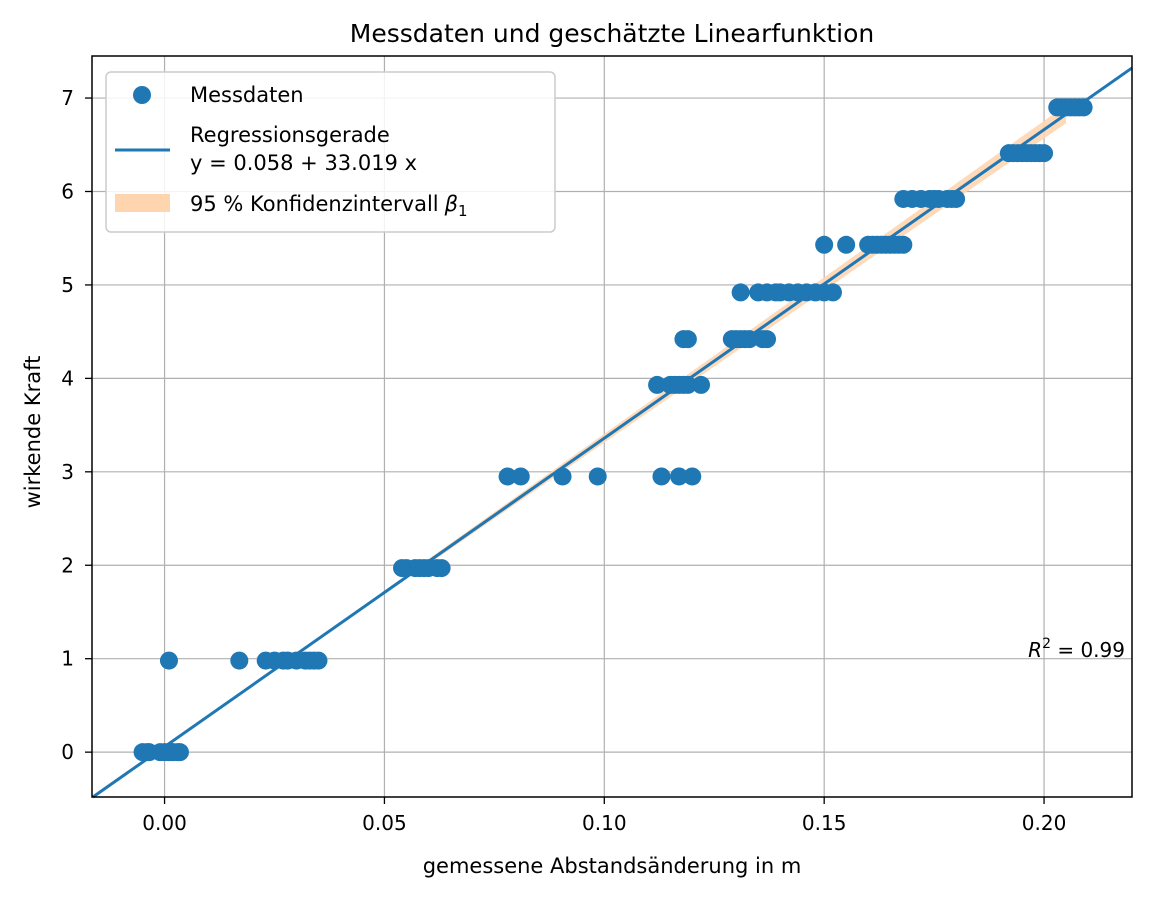 The width and height of the screenshot is (1152, 898). I want to click on legend-label-points: Messdaten, so click(247, 95).